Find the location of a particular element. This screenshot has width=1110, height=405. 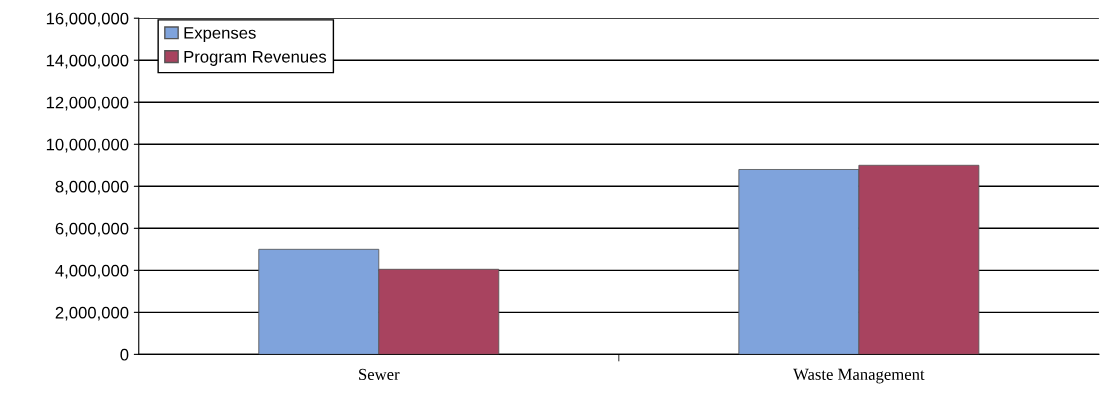

y-tick-label: 14,000,000 is located at coordinates (87, 61).